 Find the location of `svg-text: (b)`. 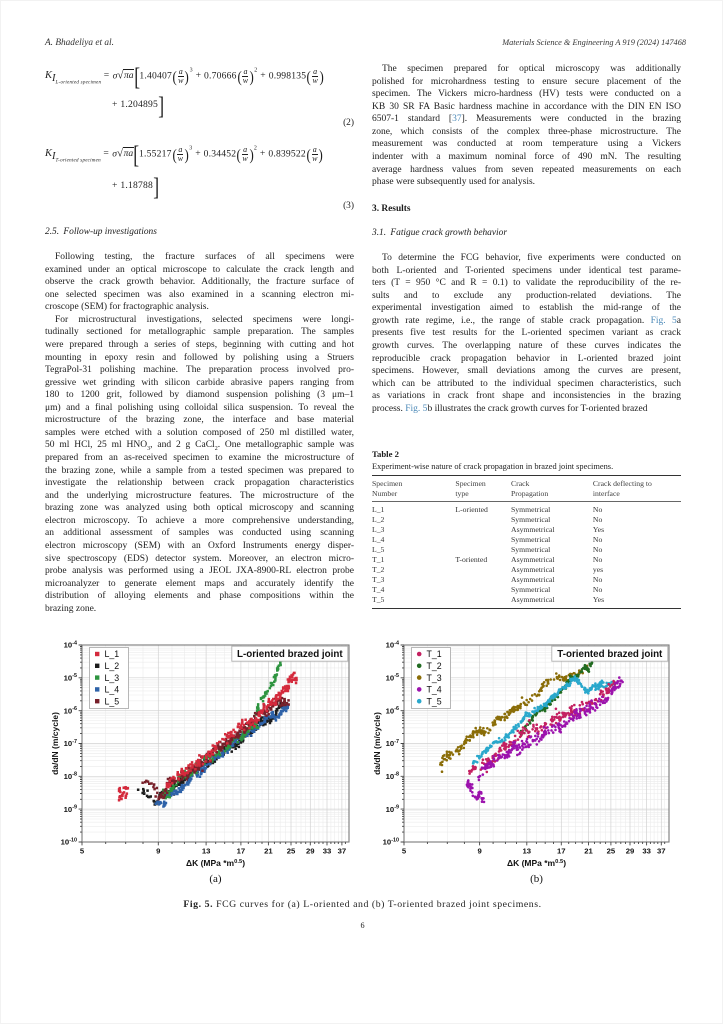

svg-text: (b) is located at coordinates (536, 879).